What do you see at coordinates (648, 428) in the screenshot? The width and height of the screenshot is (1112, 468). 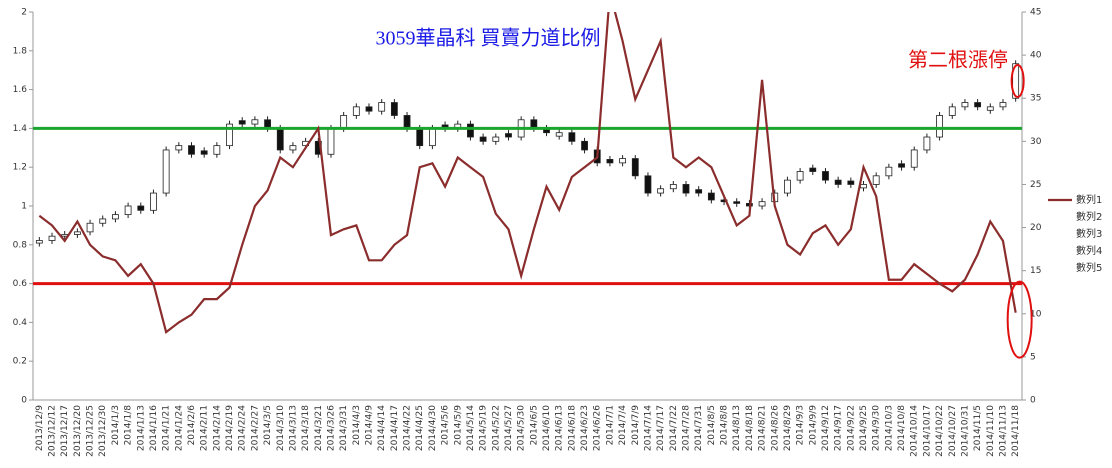 I see `x-tick-label: 2014/7/14` at bounding box center [648, 428].